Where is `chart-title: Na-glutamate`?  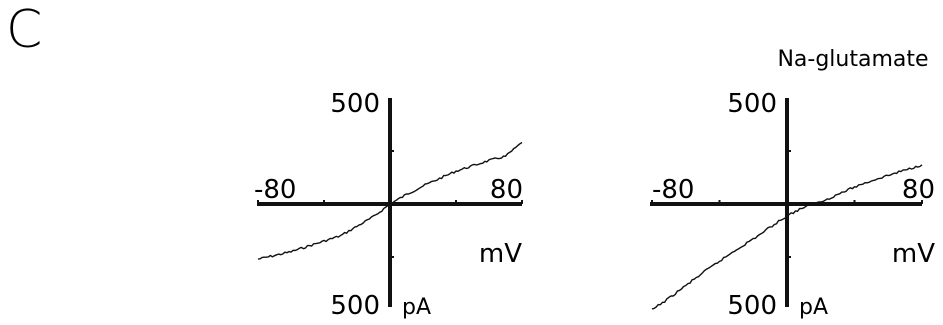 chart-title: Na-glutamate is located at coordinates (852, 59).